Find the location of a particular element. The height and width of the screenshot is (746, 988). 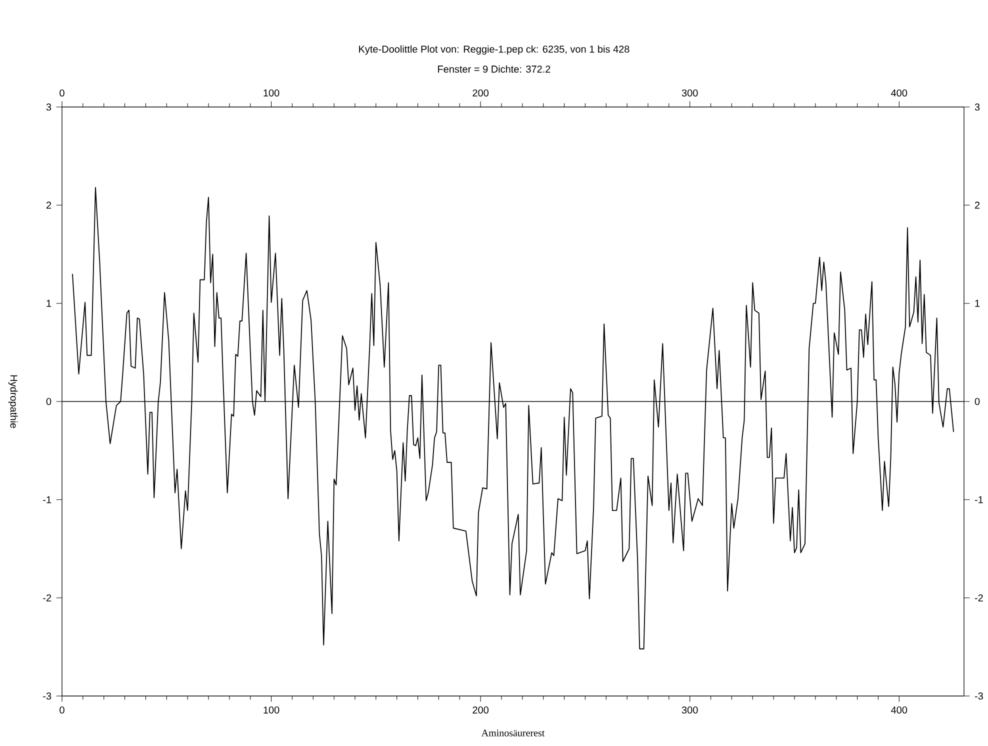

x2-tick-label: 300 is located at coordinates (690, 710).